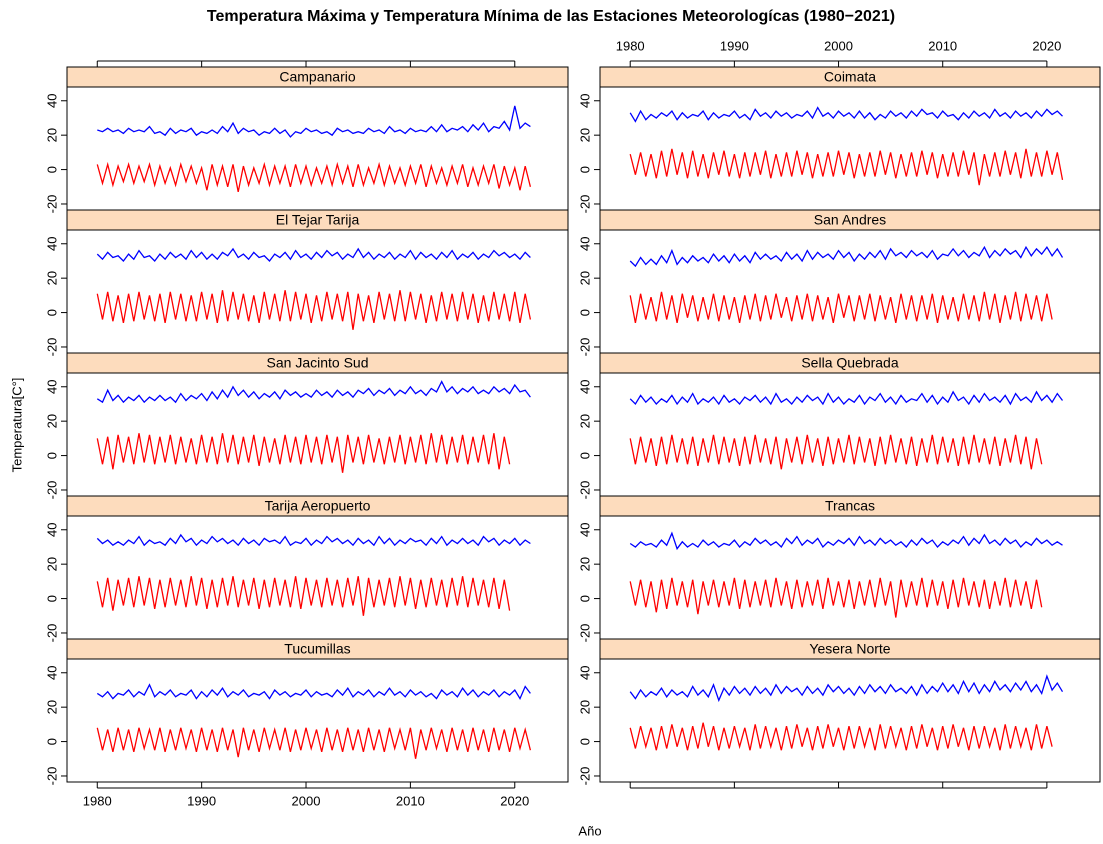 This screenshot has height=844, width=1103. What do you see at coordinates (201, 800) in the screenshot?
I see `x-tick-label: 1990` at bounding box center [201, 800].